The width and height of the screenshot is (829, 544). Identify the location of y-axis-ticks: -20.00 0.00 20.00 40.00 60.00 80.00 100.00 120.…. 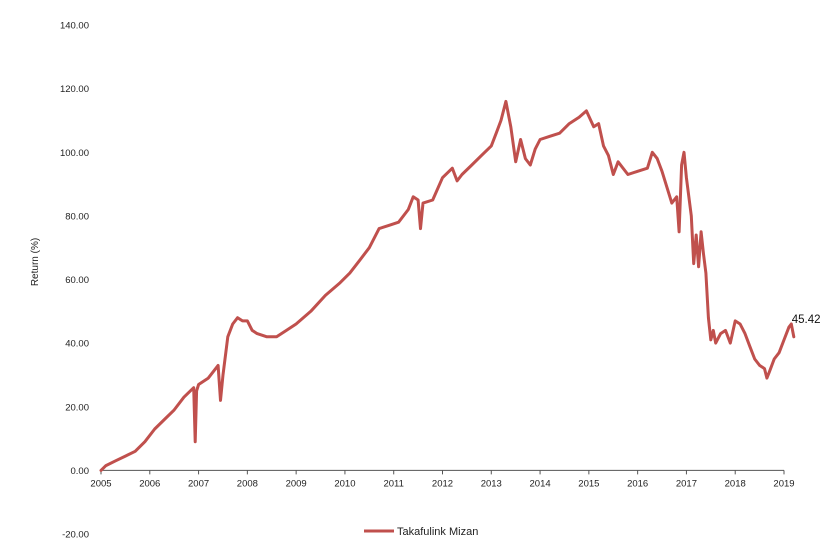
(74, 281).